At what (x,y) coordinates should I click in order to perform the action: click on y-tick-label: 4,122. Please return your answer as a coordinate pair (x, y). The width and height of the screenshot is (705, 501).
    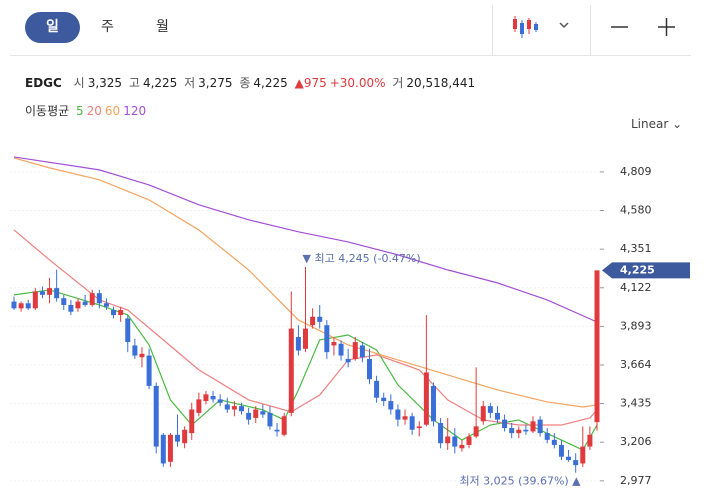
    Looking at the image, I should click on (636, 287).